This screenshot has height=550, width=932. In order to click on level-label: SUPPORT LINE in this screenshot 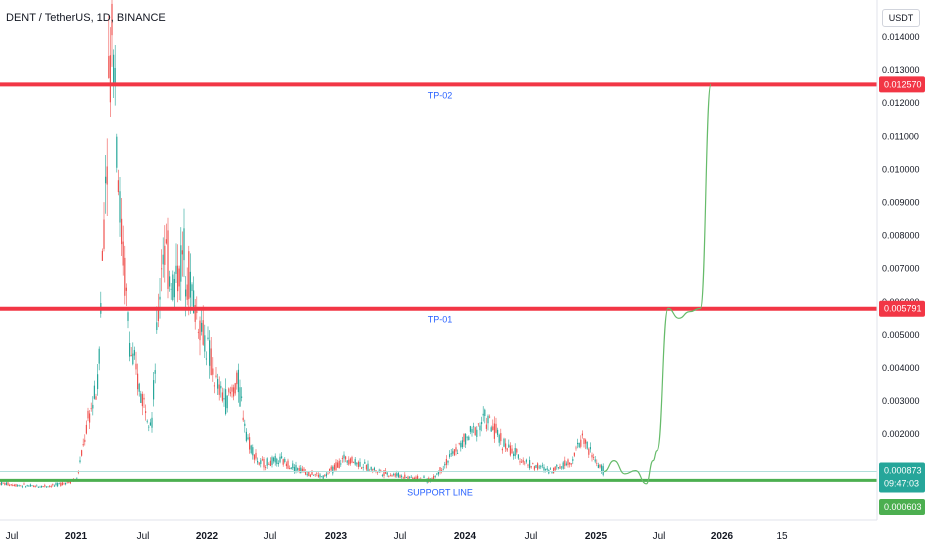, I will do `click(440, 492)`.